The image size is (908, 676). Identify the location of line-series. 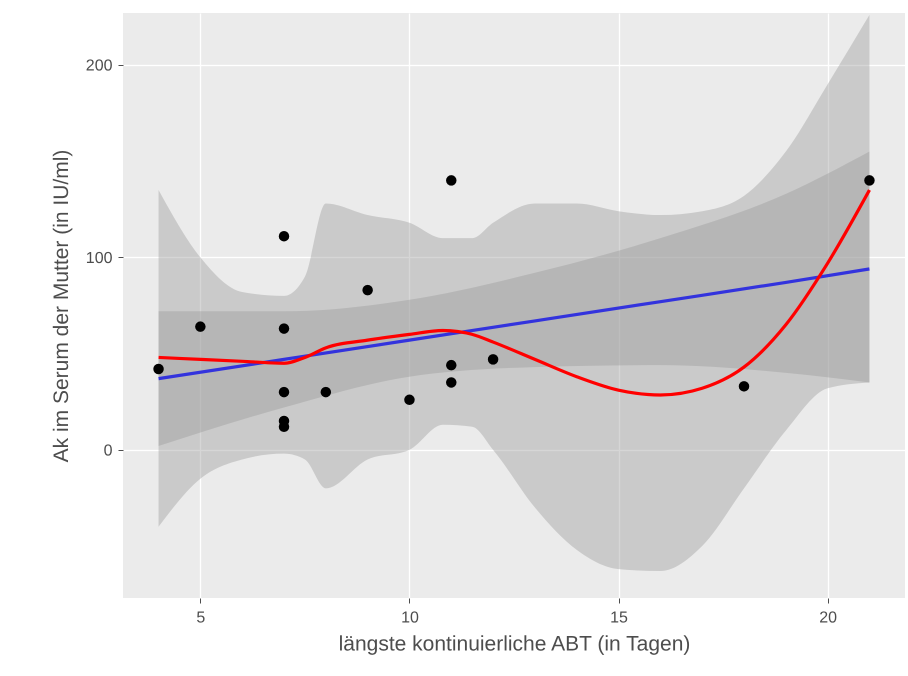
(514, 323).